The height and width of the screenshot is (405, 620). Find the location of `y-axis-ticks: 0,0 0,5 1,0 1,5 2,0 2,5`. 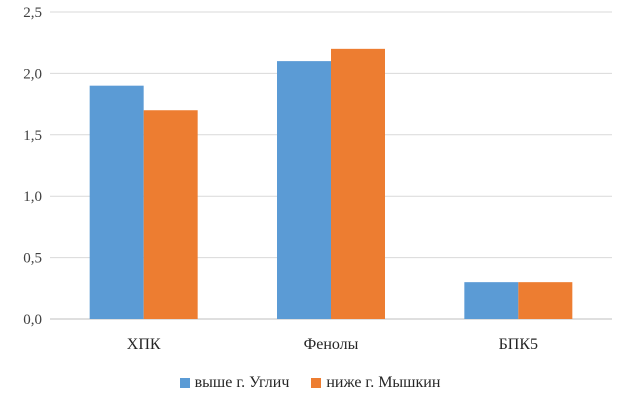

y-axis-ticks: 0,0 0,5 1,0 1,5 2,0 2,5 is located at coordinates (32, 166).